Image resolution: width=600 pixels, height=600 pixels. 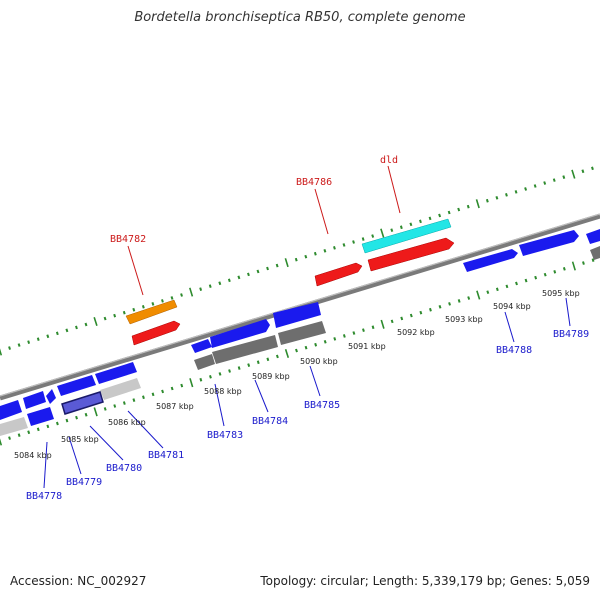 What do you see at coordinates (571, 334) in the screenshot?
I see `label-bb4789: BB4789` at bounding box center [571, 334].